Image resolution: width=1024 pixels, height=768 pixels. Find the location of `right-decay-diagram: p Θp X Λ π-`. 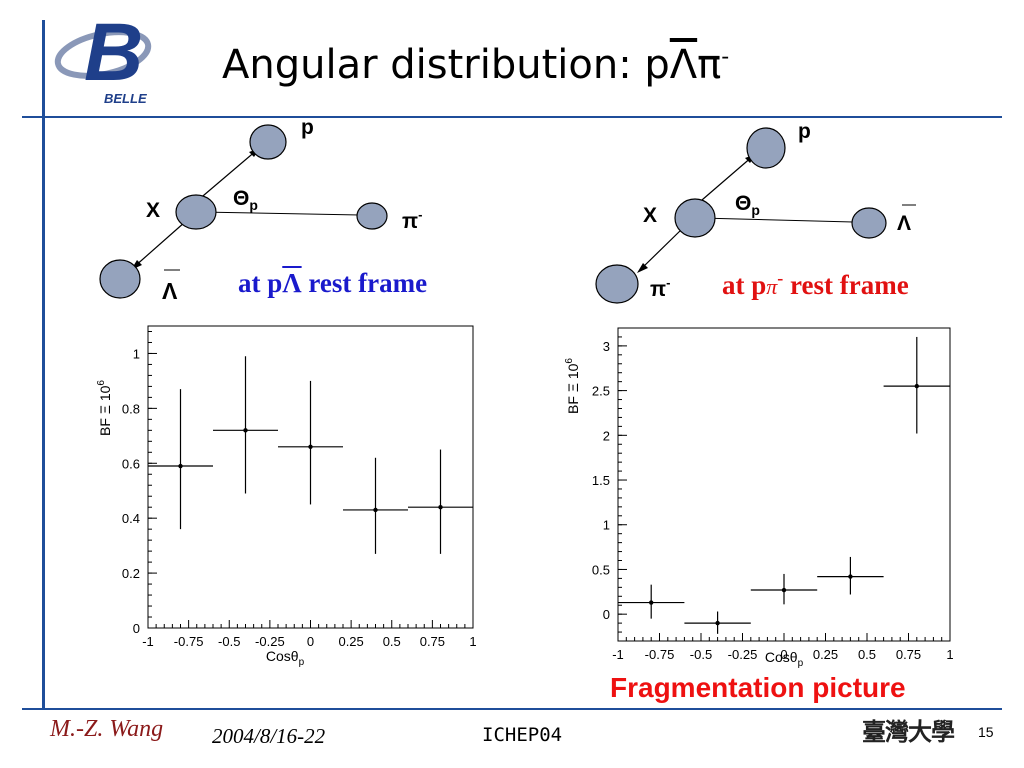

right-decay-diagram: p Θp X Λ π- is located at coordinates (755, 212).